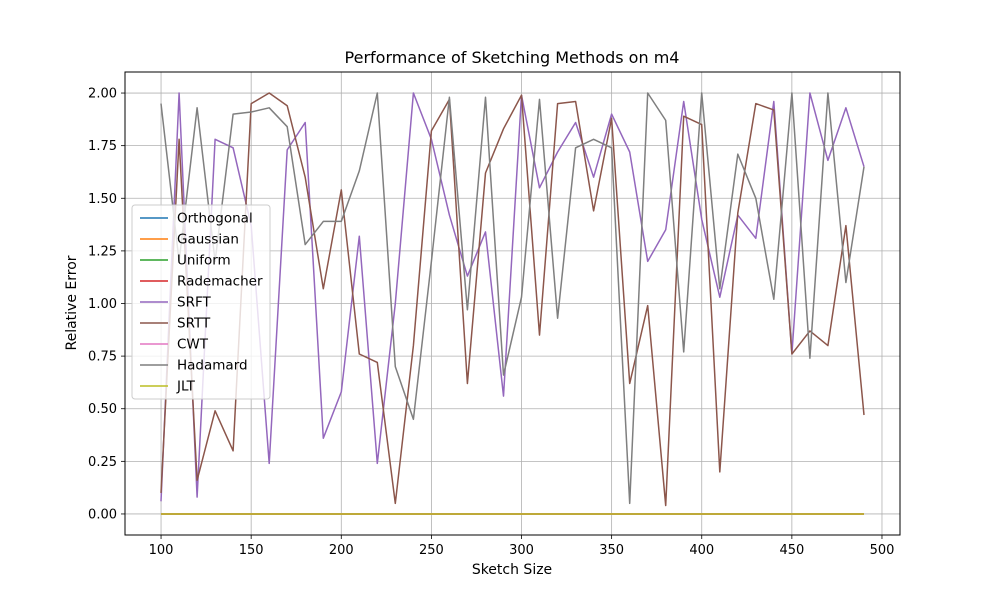  I want to click on legend-item-hadamard: Hadamard, so click(194, 366).